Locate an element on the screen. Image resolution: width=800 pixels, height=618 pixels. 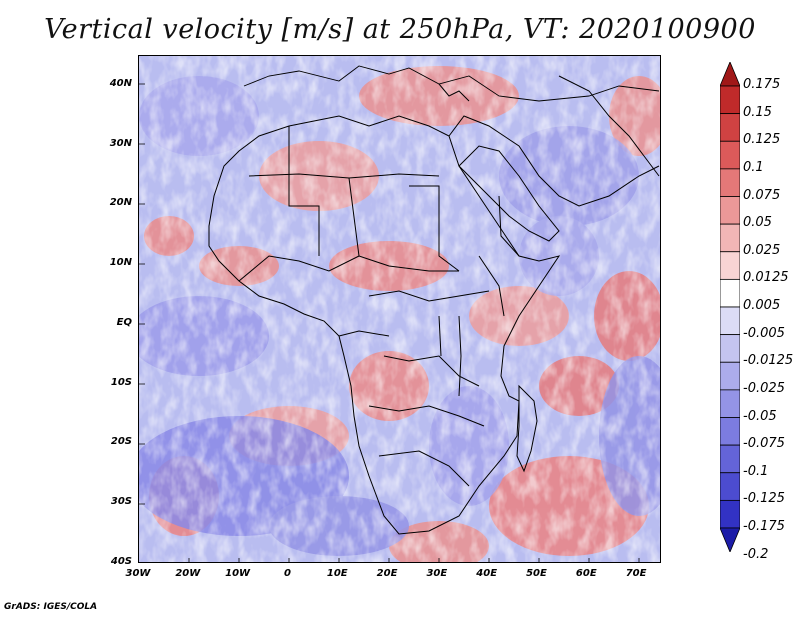
colorbar-label: -0.005 is located at coordinates (764, 333).